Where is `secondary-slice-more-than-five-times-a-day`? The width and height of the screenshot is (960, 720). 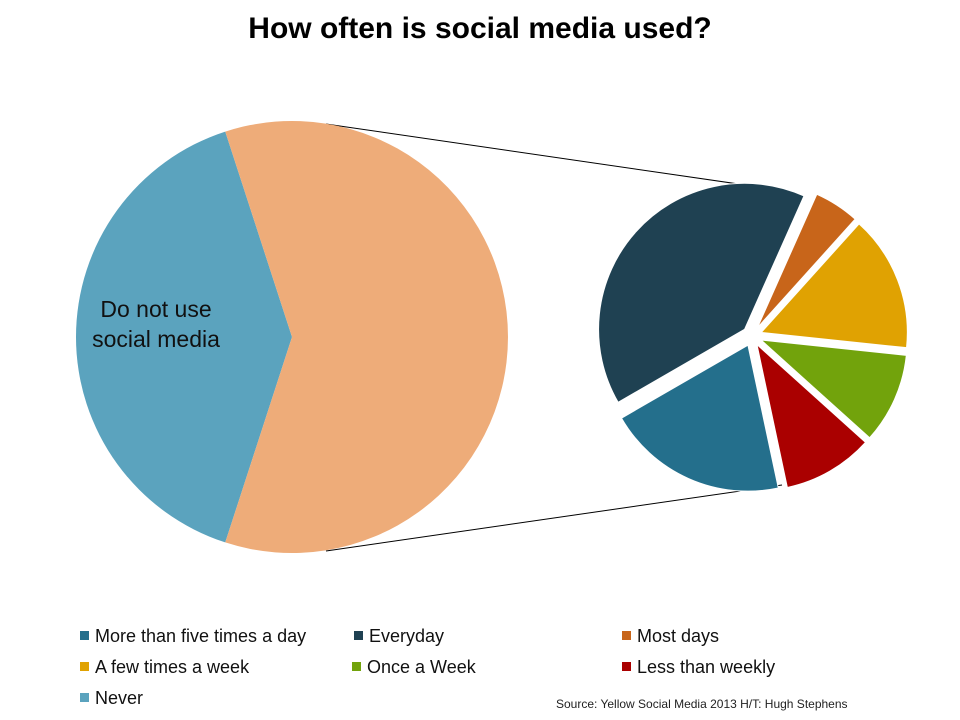 secondary-slice-more-than-five-times-a-day is located at coordinates (699, 418).